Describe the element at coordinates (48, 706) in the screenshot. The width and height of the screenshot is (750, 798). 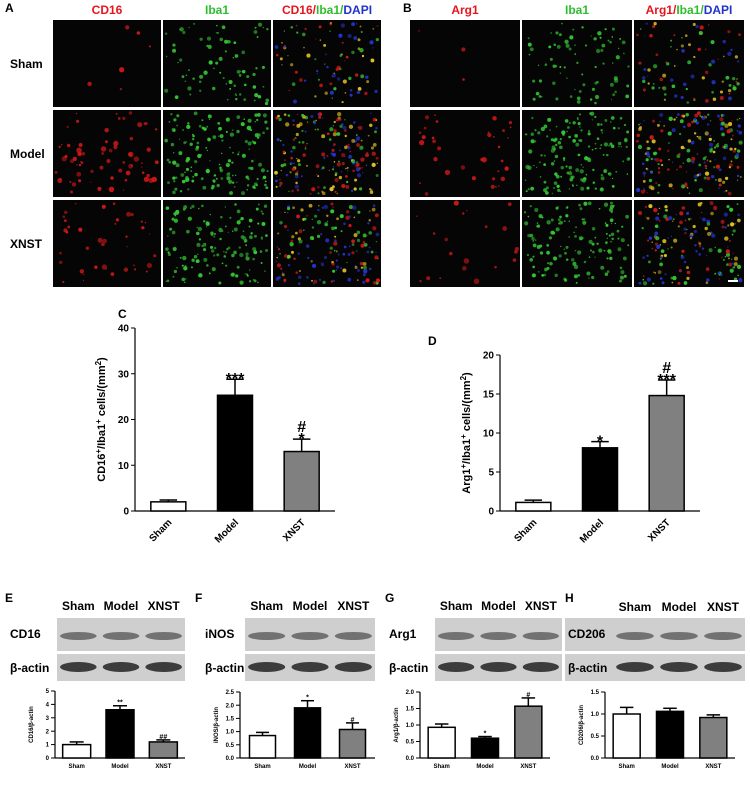
I see `y-tick-label: 4` at that location.